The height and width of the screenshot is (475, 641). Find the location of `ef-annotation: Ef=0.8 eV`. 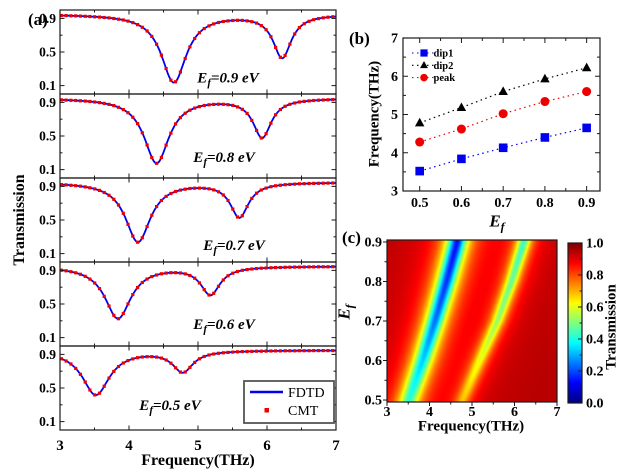

ef-annotation: Ef=0.8 eV is located at coordinates (224, 159).